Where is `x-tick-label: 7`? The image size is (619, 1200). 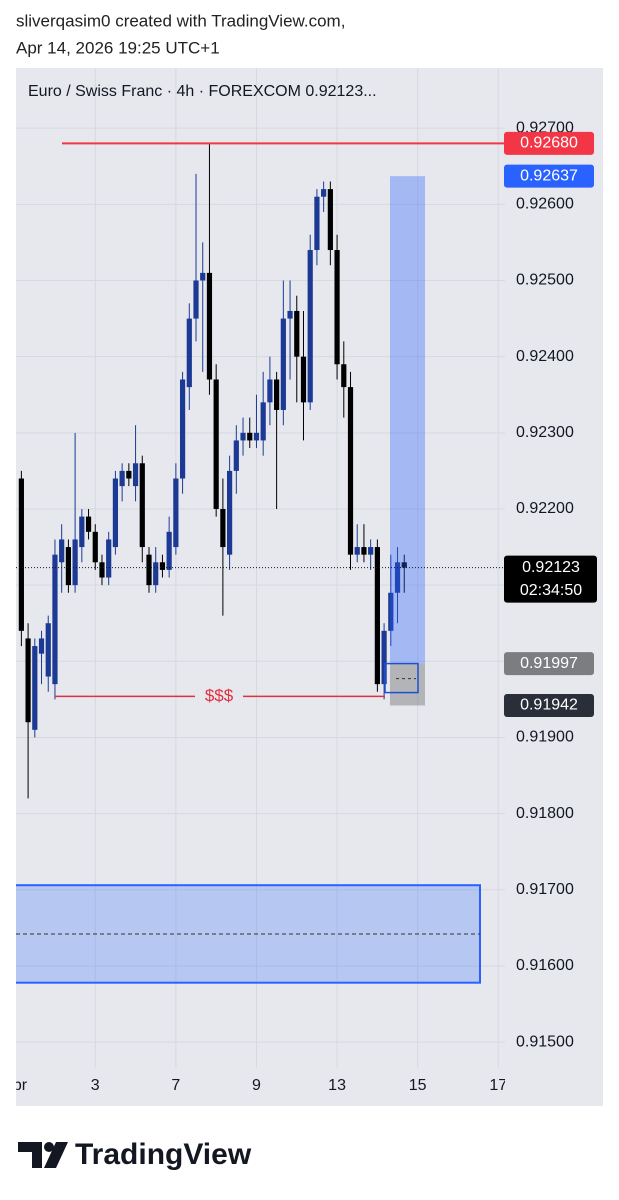
x-tick-label: 7 is located at coordinates (175, 1085).